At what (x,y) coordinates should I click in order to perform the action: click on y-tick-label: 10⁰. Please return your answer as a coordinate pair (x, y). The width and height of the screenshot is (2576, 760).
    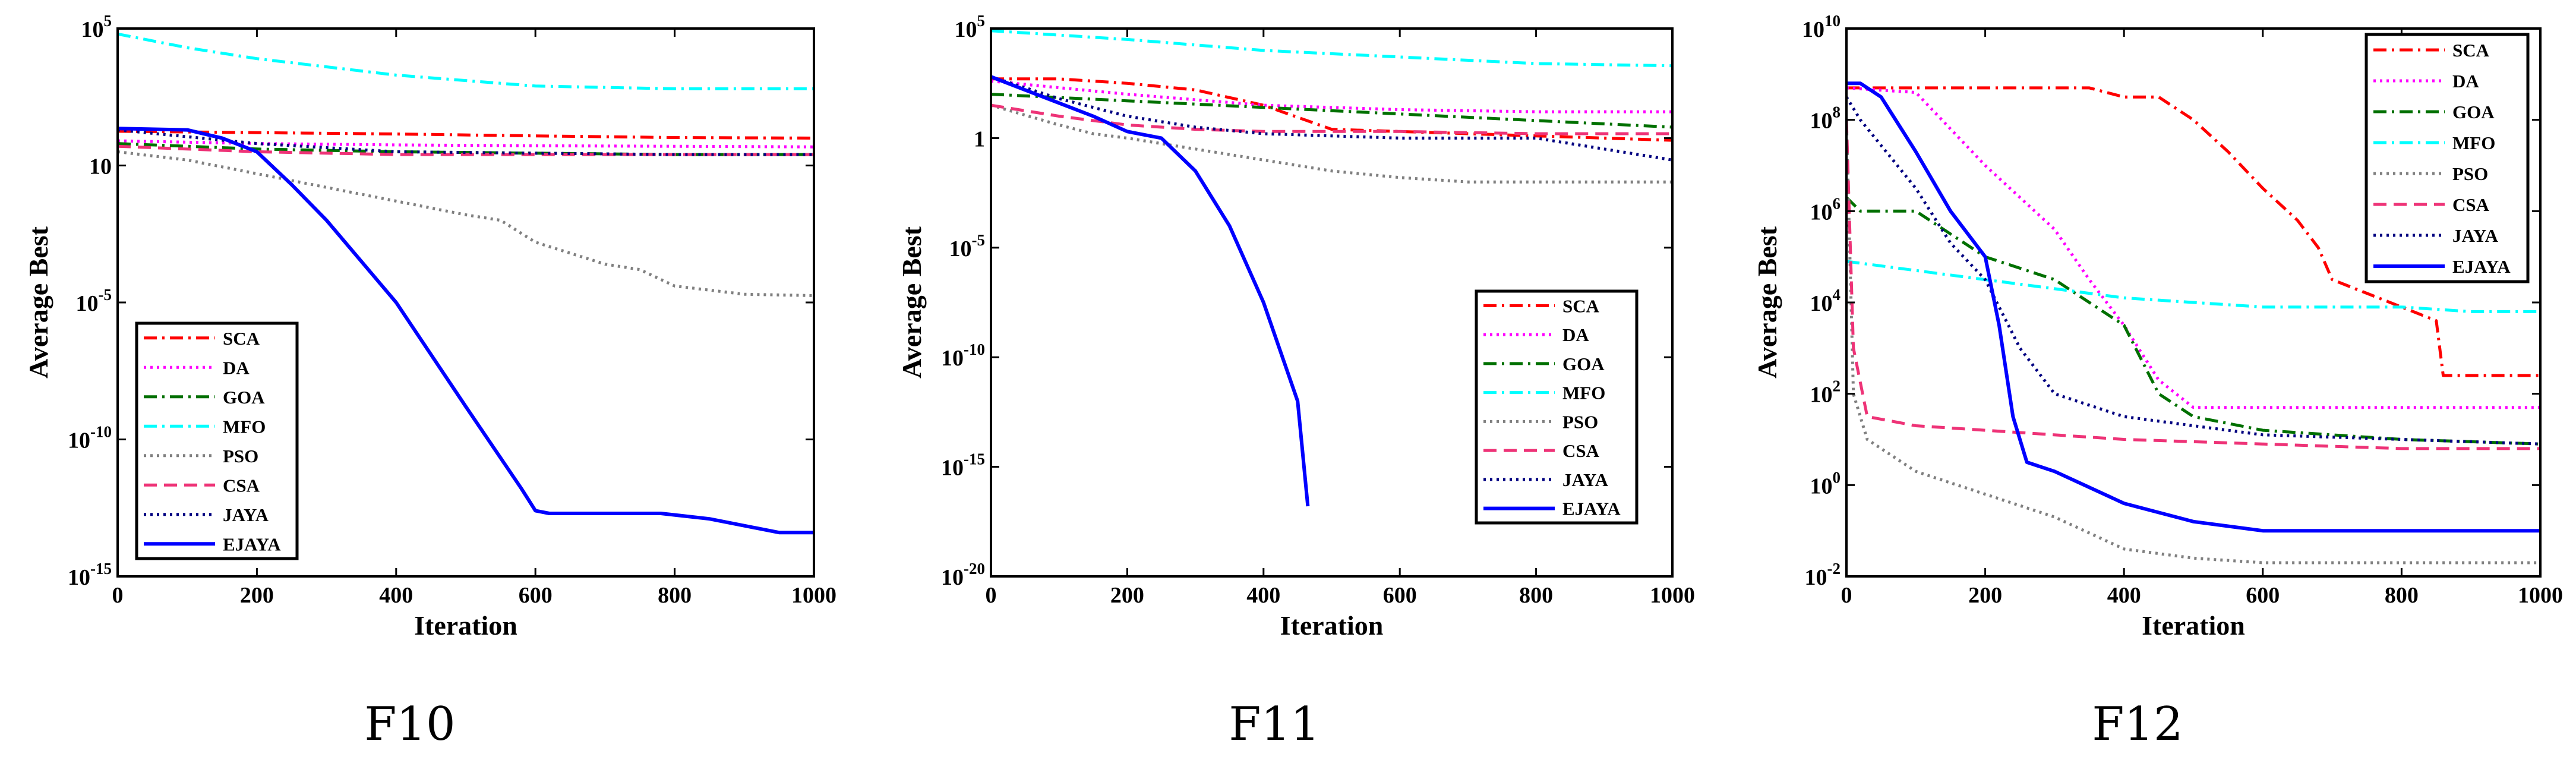
    Looking at the image, I should click on (1825, 483).